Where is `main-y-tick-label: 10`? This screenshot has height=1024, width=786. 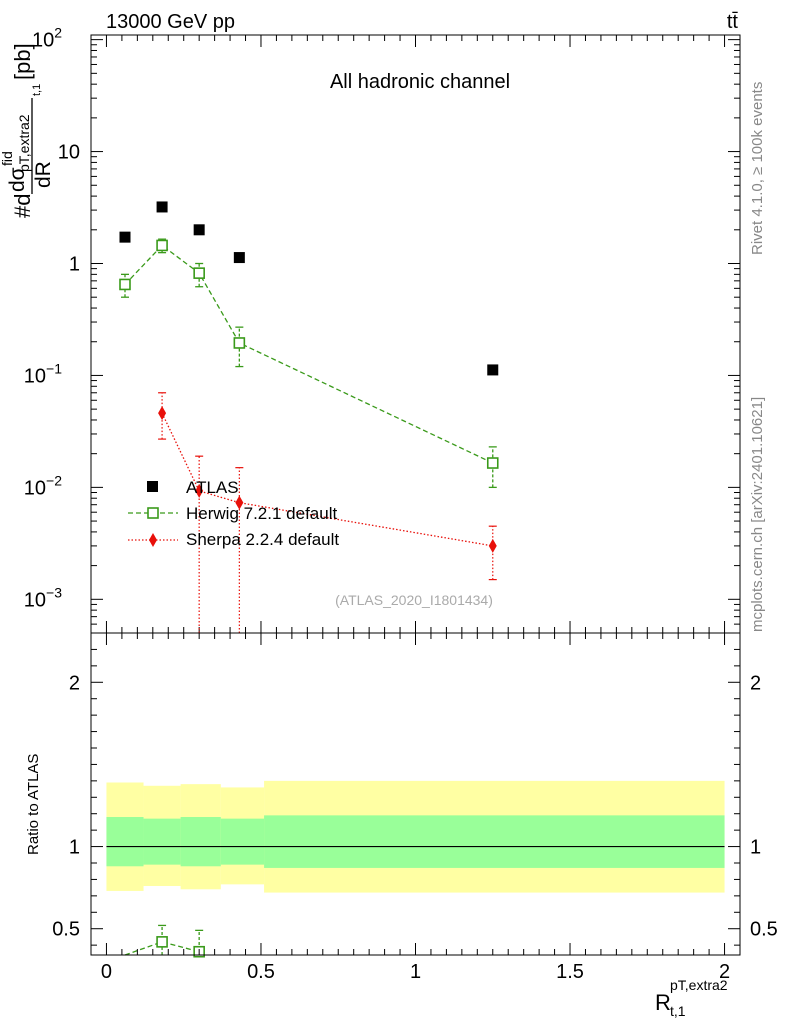 main-y-tick-label: 10 is located at coordinates (69, 153).